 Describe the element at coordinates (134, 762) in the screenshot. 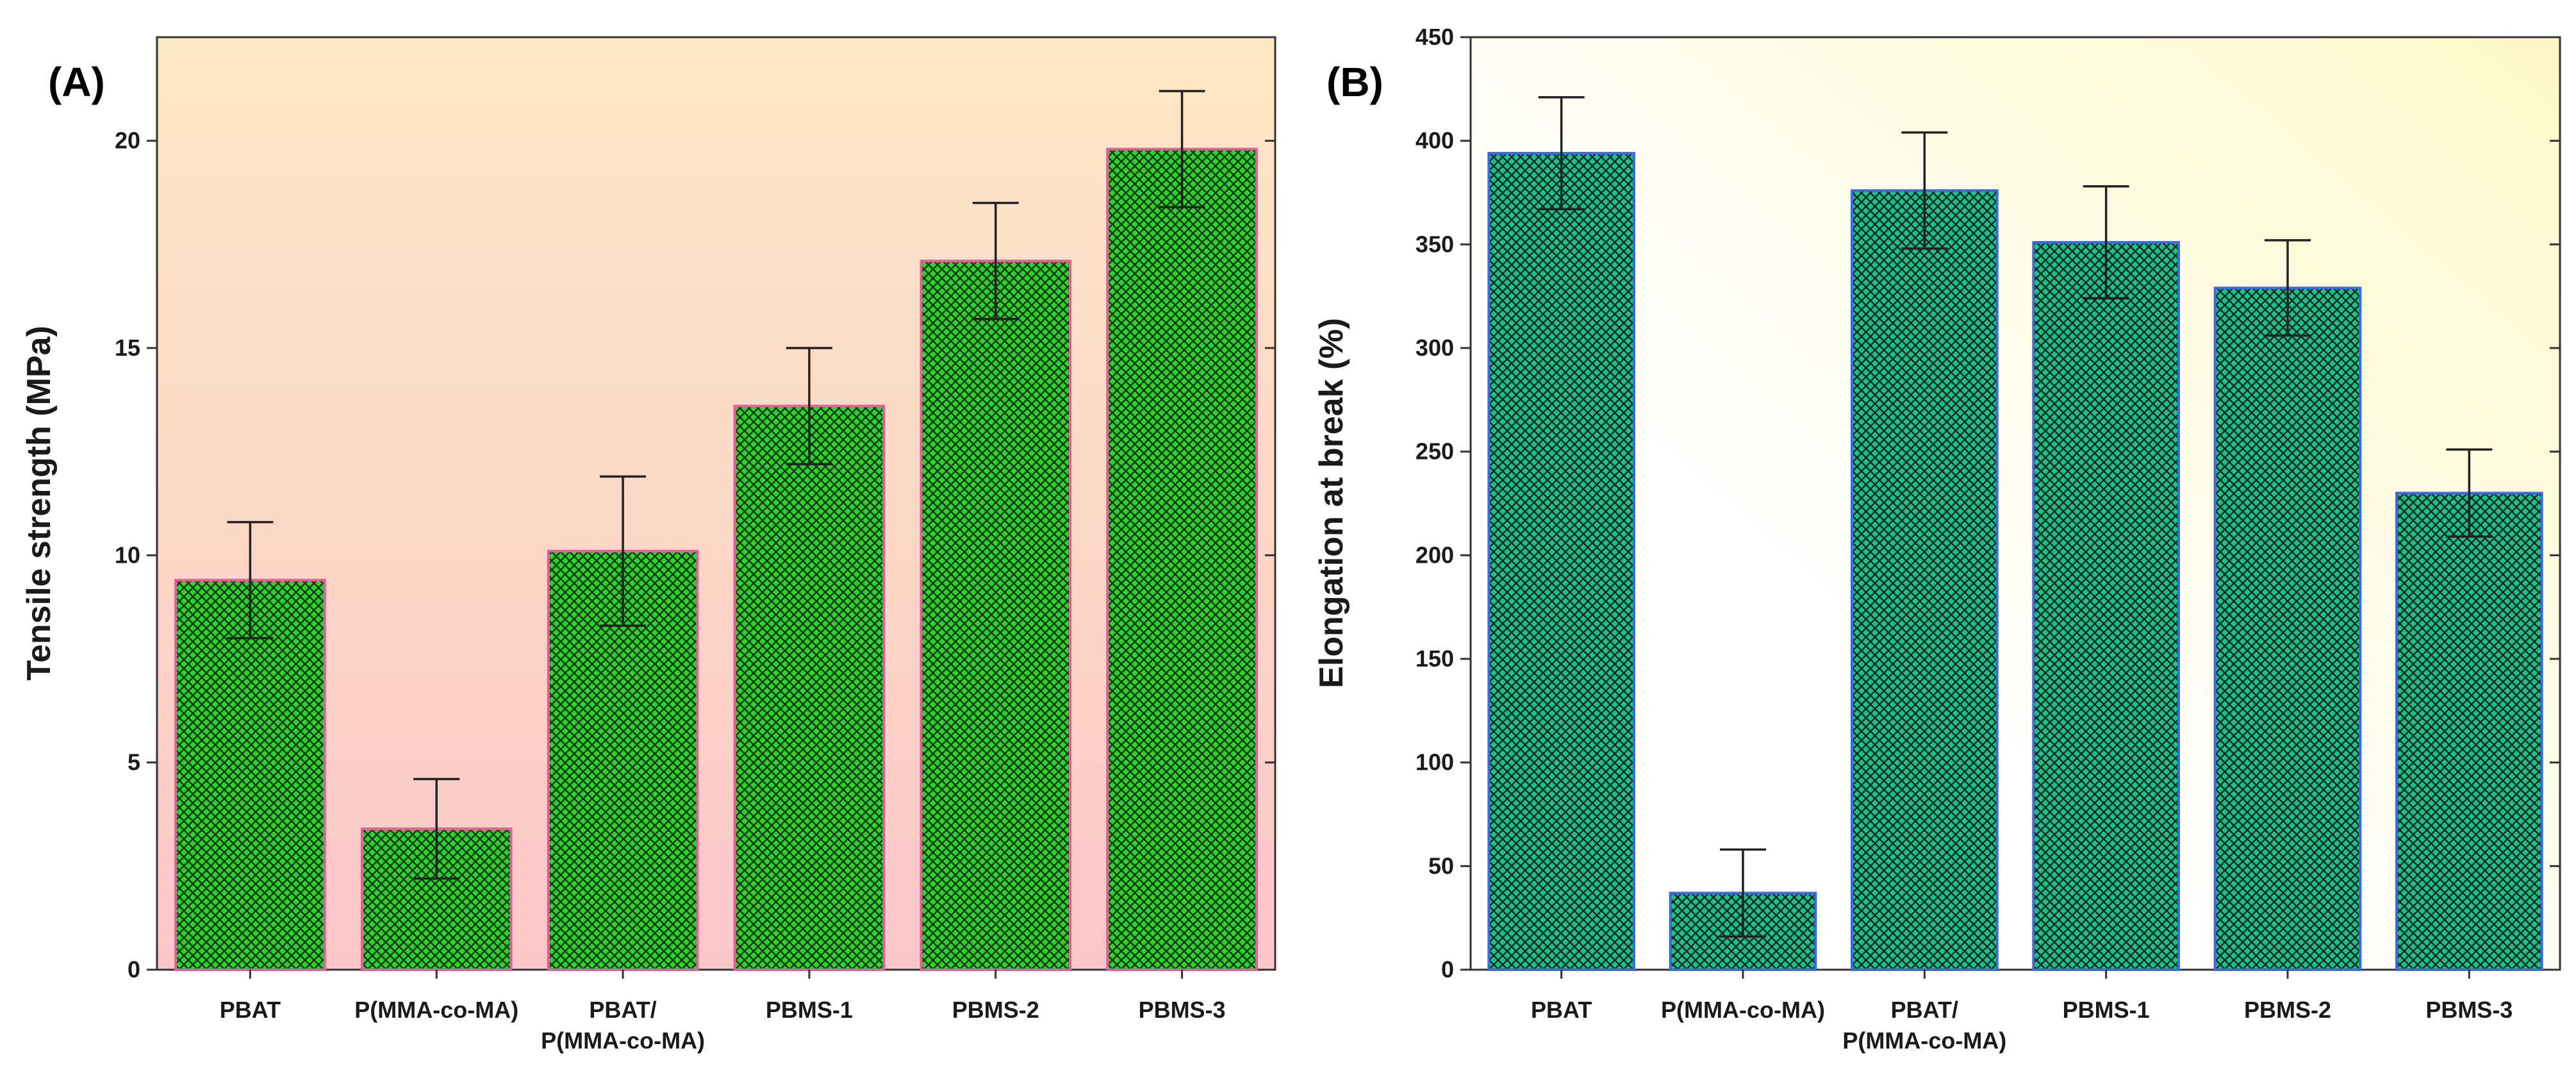

I see `y-tick-label-a-1: 5` at that location.